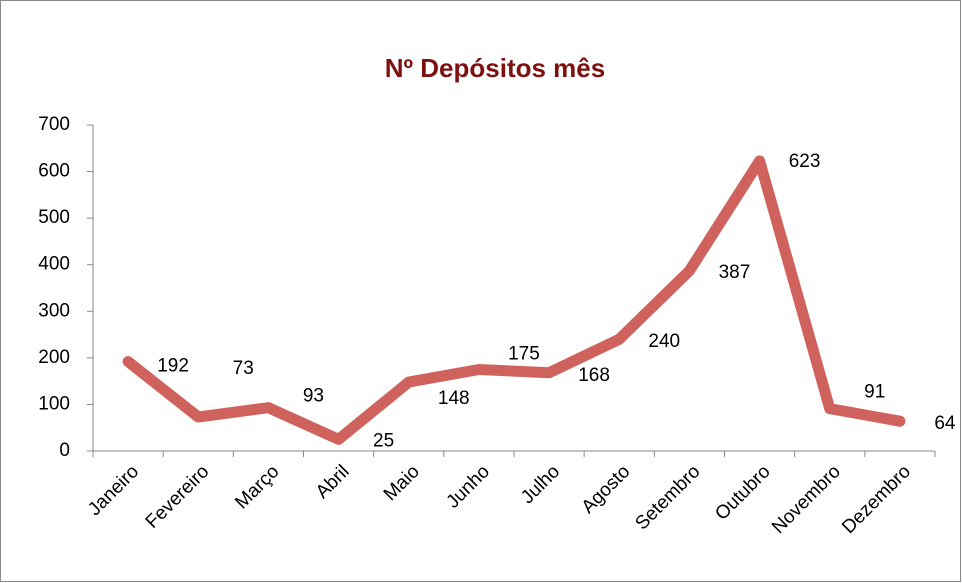 The width and height of the screenshot is (962, 583). I want to click on y-tick-label: 300, so click(54, 310).